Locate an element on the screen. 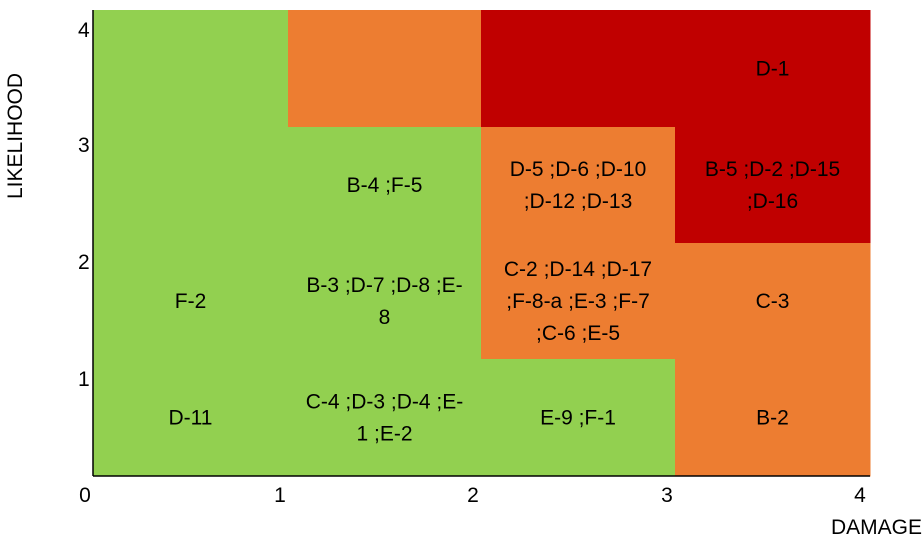 Image resolution: width=924 pixels, height=538 pixels. cell-label: C-2 ;D-14 ;D-17 ;F-8-a ;E-3 ;F-7 ;C-6 ;E-5 is located at coordinates (578, 301).